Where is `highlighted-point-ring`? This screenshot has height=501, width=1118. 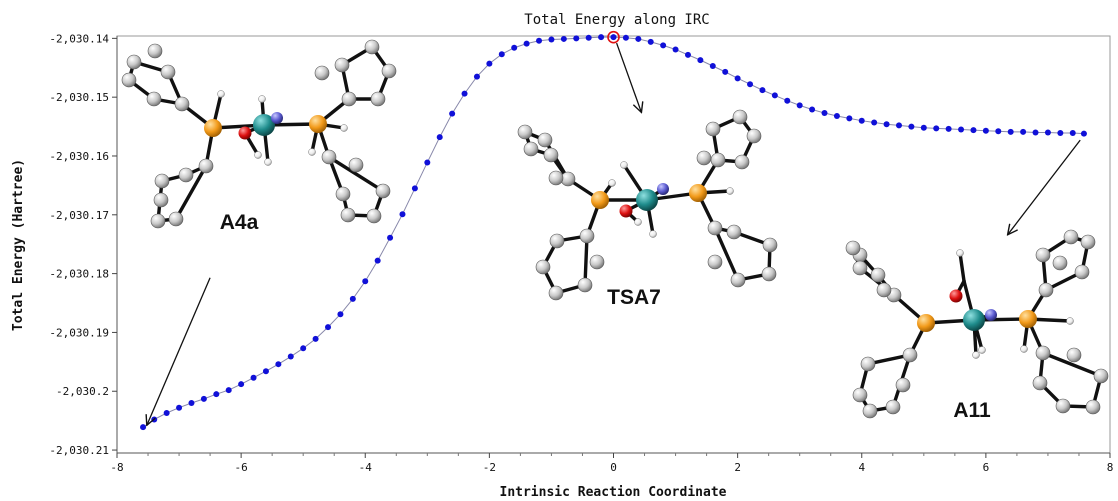 highlighted-point-ring is located at coordinates (613, 37).